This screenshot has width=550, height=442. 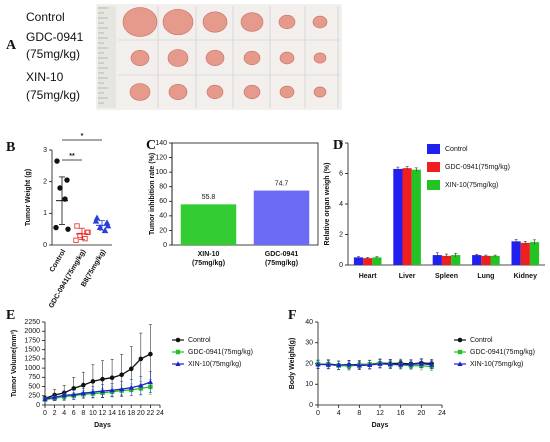 I want to click on y-axis-label: Tumor Weight (g), so click(x=28, y=197).